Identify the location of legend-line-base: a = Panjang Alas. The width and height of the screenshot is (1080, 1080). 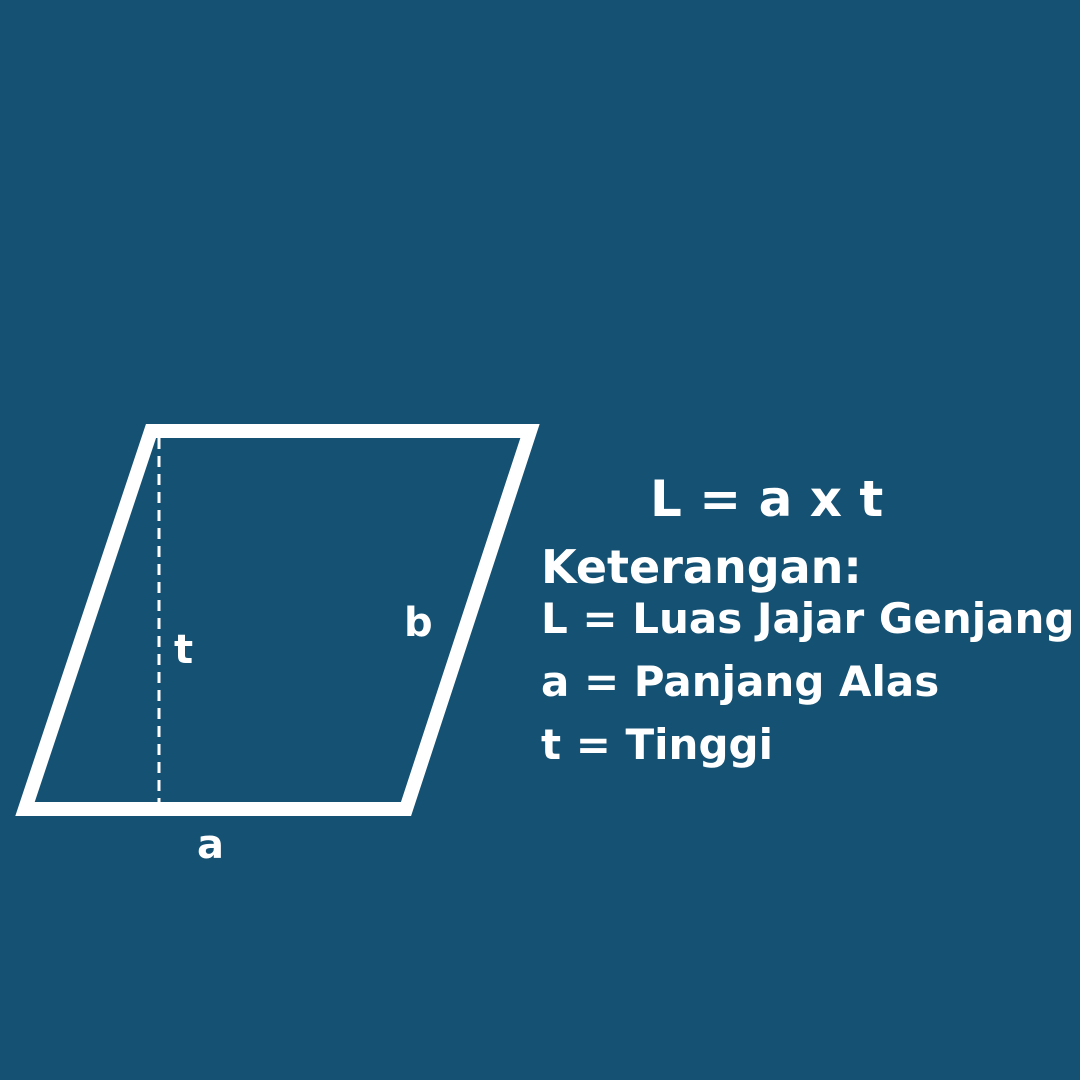
(740, 681).